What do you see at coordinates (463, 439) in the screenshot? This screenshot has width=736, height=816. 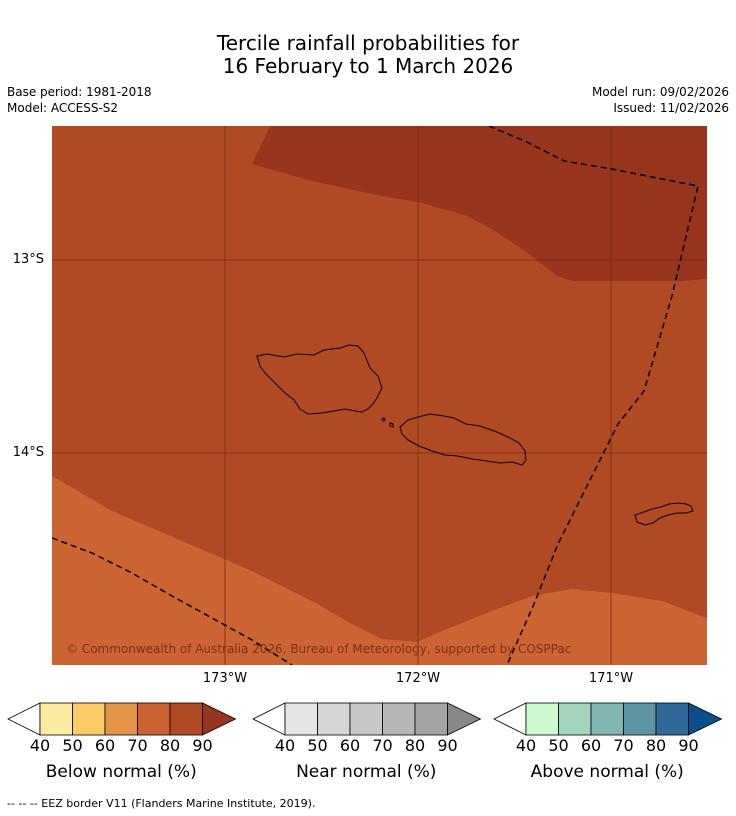 I see `upolu-island` at bounding box center [463, 439].